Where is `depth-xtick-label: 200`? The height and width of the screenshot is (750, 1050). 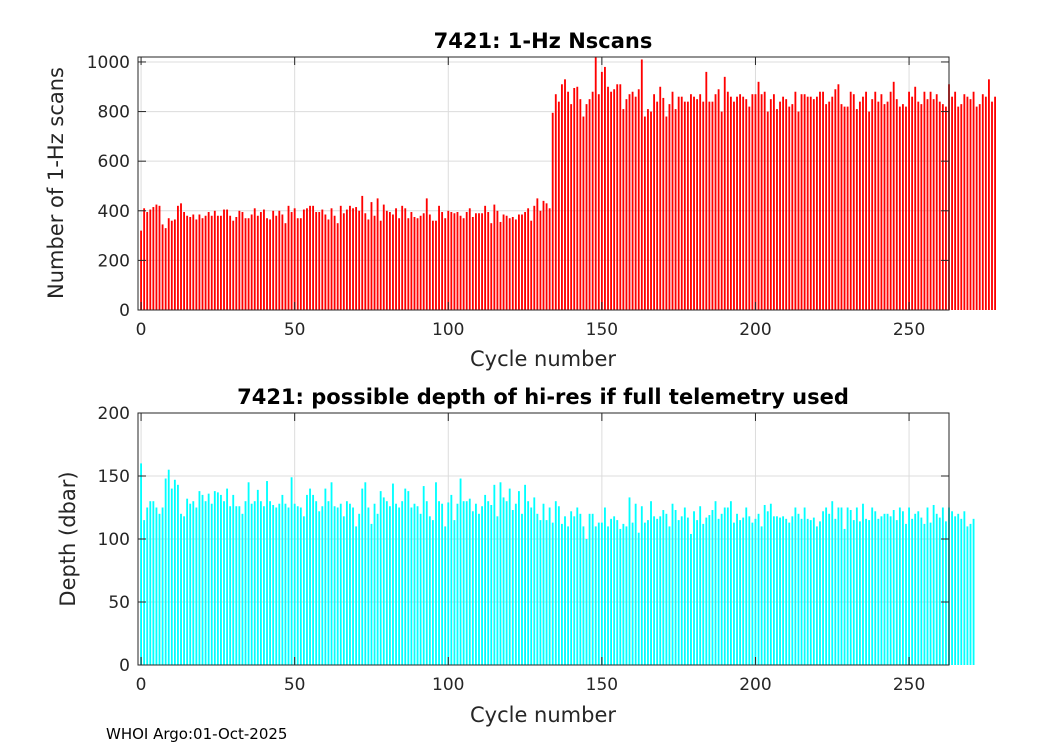
depth-xtick-label: 200 is located at coordinates (755, 685).